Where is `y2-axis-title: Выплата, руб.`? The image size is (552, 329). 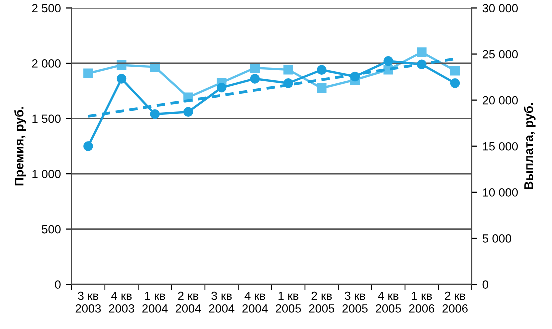
y2-axis-title: Выплата, руб. is located at coordinates (530, 146).